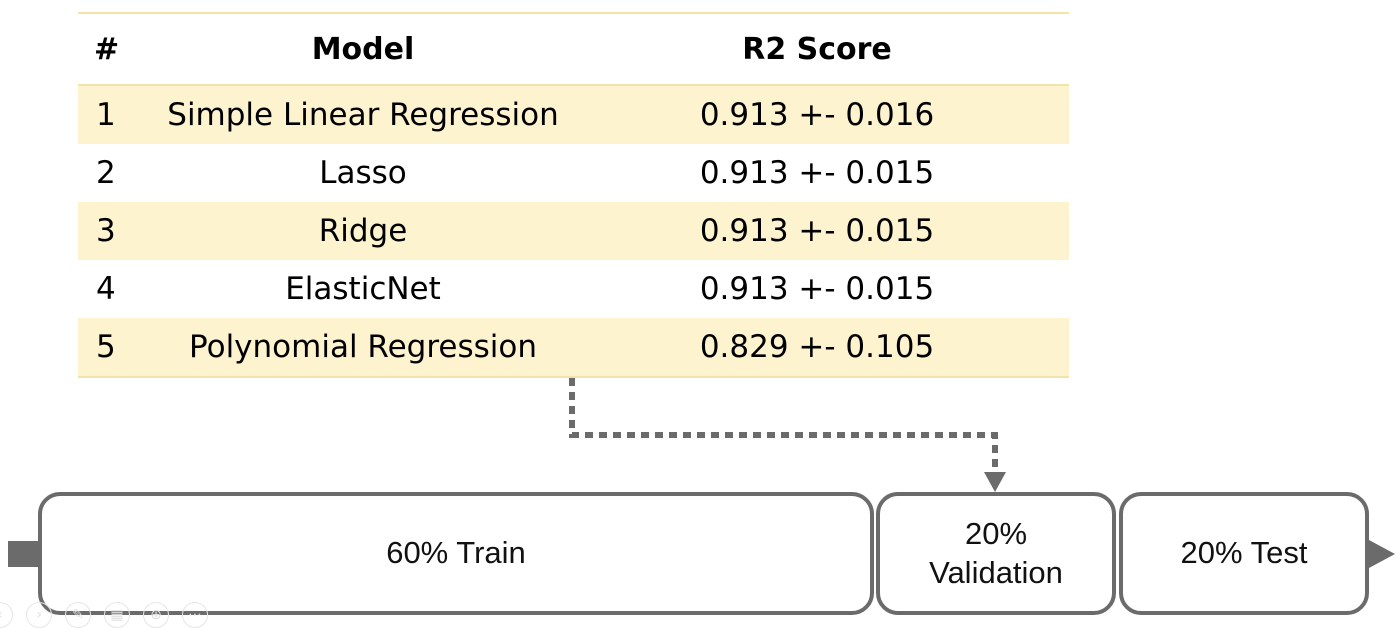 The width and height of the screenshot is (1400, 628). What do you see at coordinates (573, 348) in the screenshot?
I see `table-row: 5 Polynomial Regression 0.829 +- 0.105` at bounding box center [573, 348].